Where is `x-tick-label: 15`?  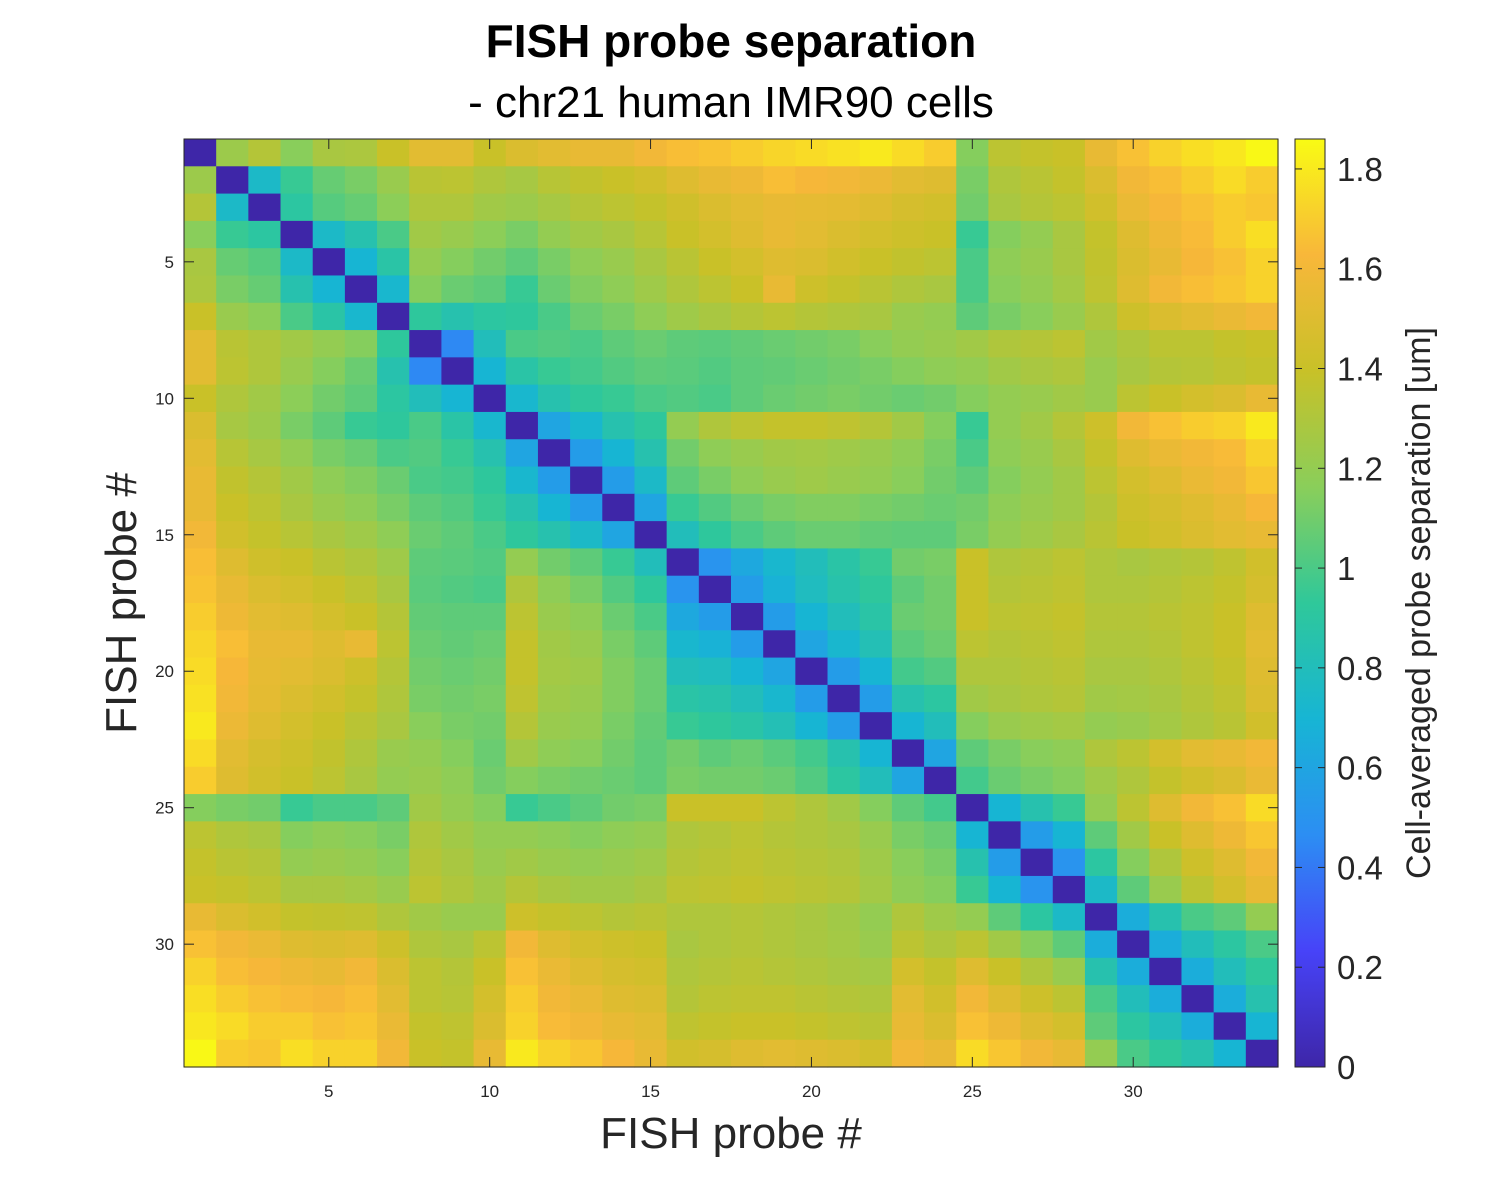
x-tick-label: 15 is located at coordinates (650, 1091).